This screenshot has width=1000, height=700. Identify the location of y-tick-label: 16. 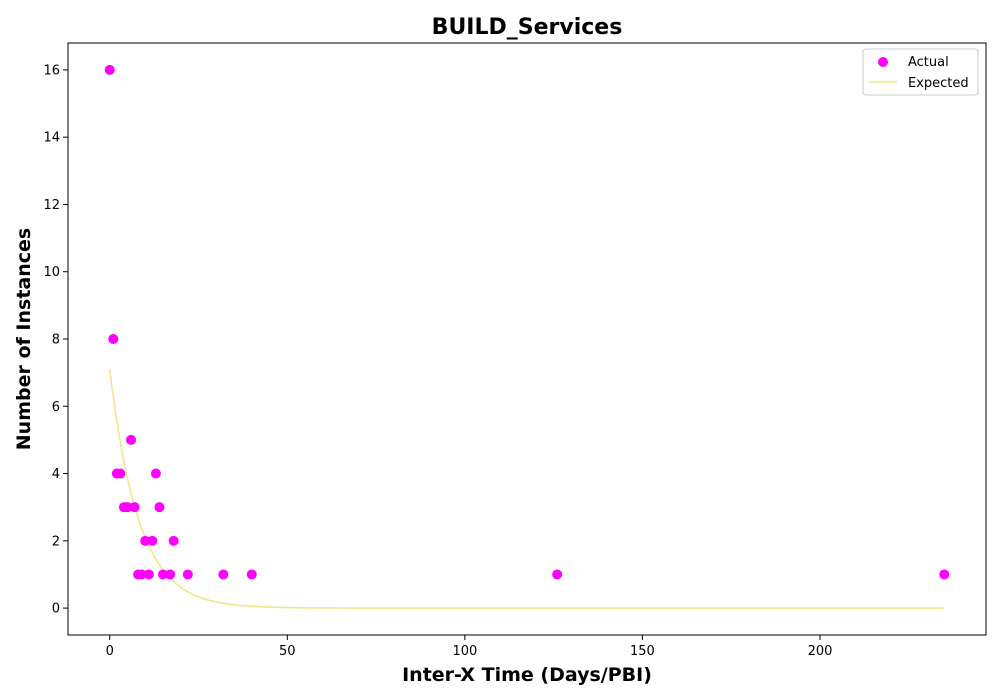
(51, 70).